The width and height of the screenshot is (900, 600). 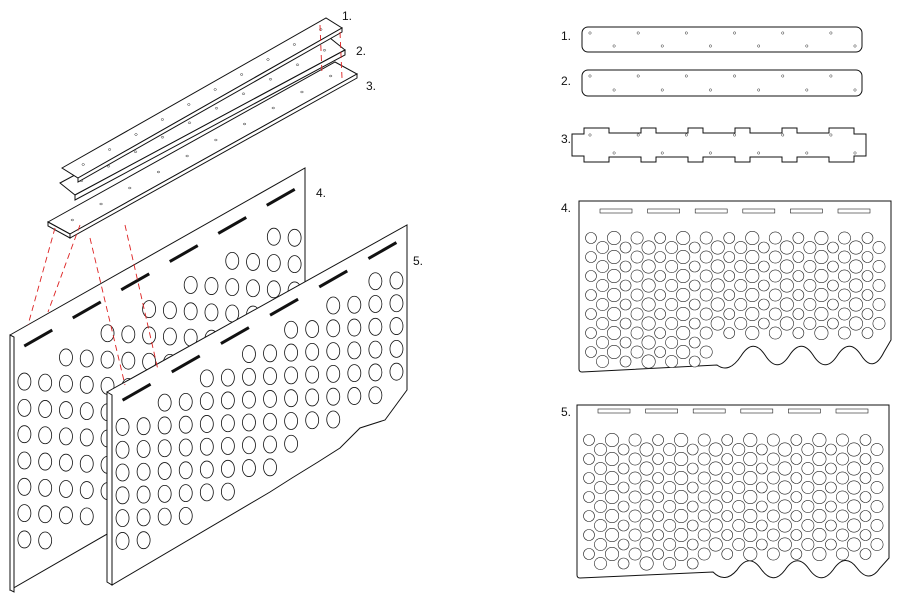 What do you see at coordinates (566, 208) in the screenshot?
I see `flat-label-4: 4.` at bounding box center [566, 208].